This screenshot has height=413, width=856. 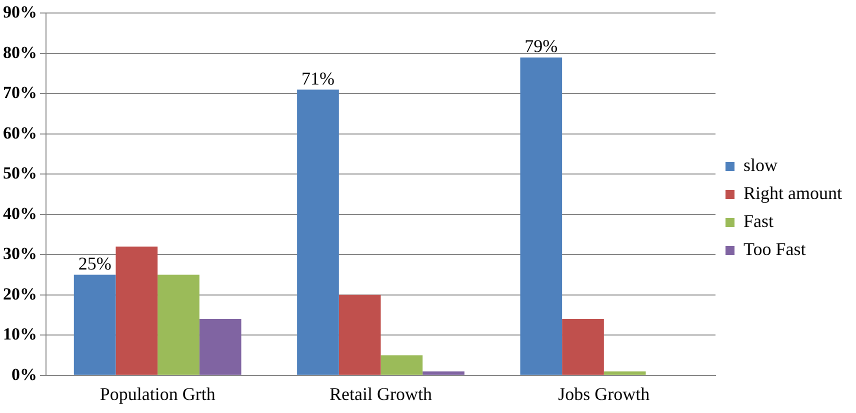 I want to click on y-tick-label: 60%, so click(x=20, y=132).